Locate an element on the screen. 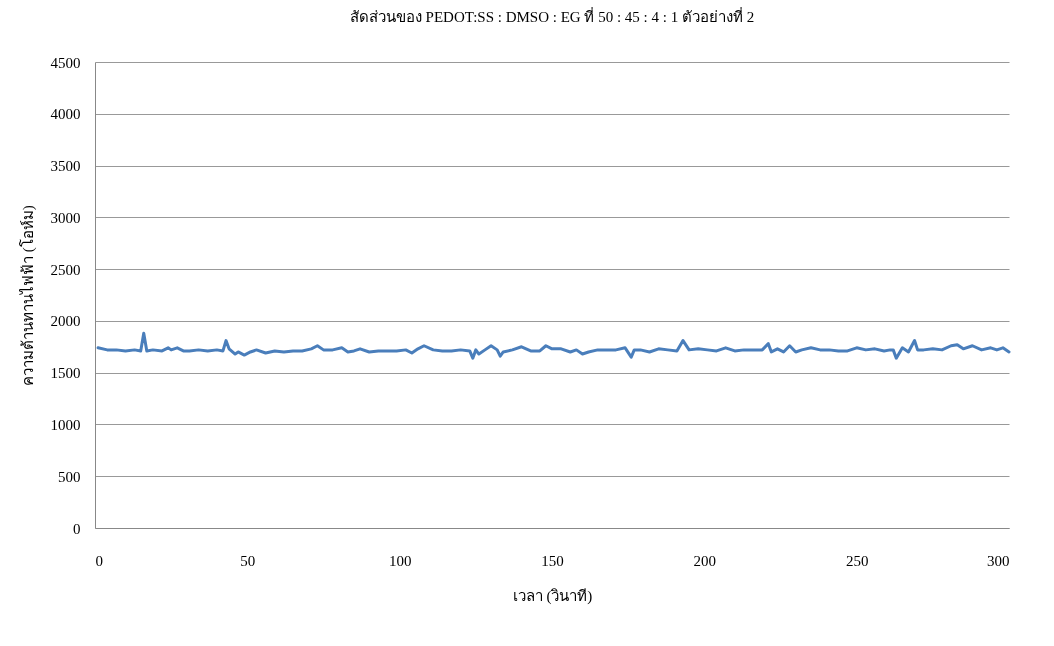 Image resolution: width=1054 pixels, height=646 pixels. x-tick-label: 150 is located at coordinates (552, 560).